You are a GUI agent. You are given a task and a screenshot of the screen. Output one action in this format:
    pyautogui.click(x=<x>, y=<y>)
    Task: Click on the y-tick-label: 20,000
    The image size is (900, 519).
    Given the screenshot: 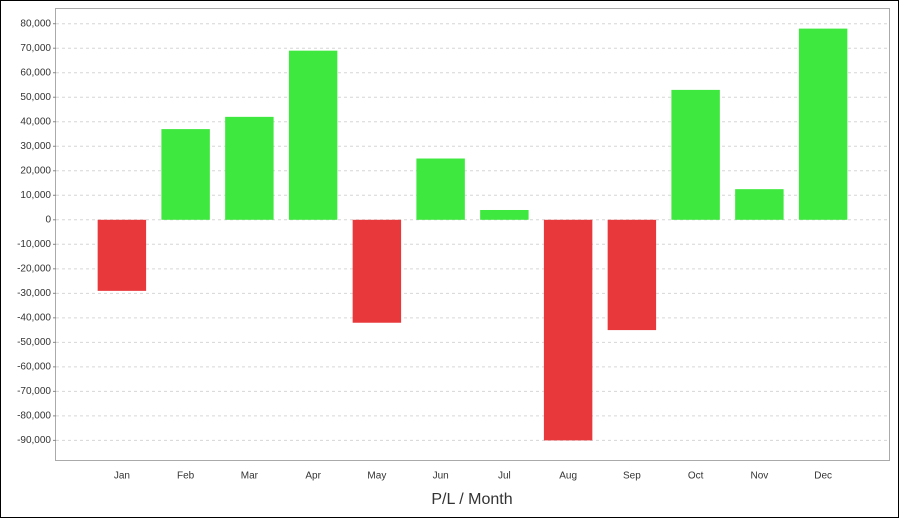 What is the action you would take?
    pyautogui.click(x=35, y=170)
    